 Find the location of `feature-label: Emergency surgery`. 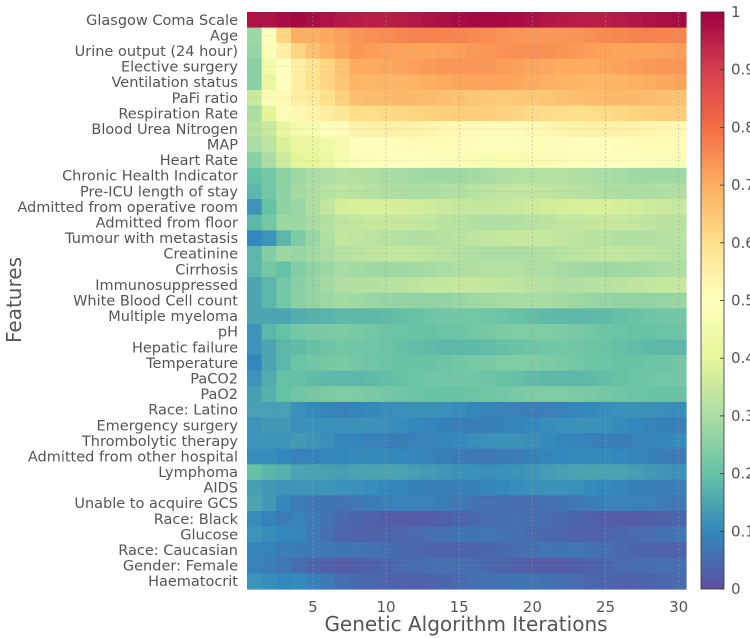

feature-label: Emergency surgery is located at coordinates (167, 426).